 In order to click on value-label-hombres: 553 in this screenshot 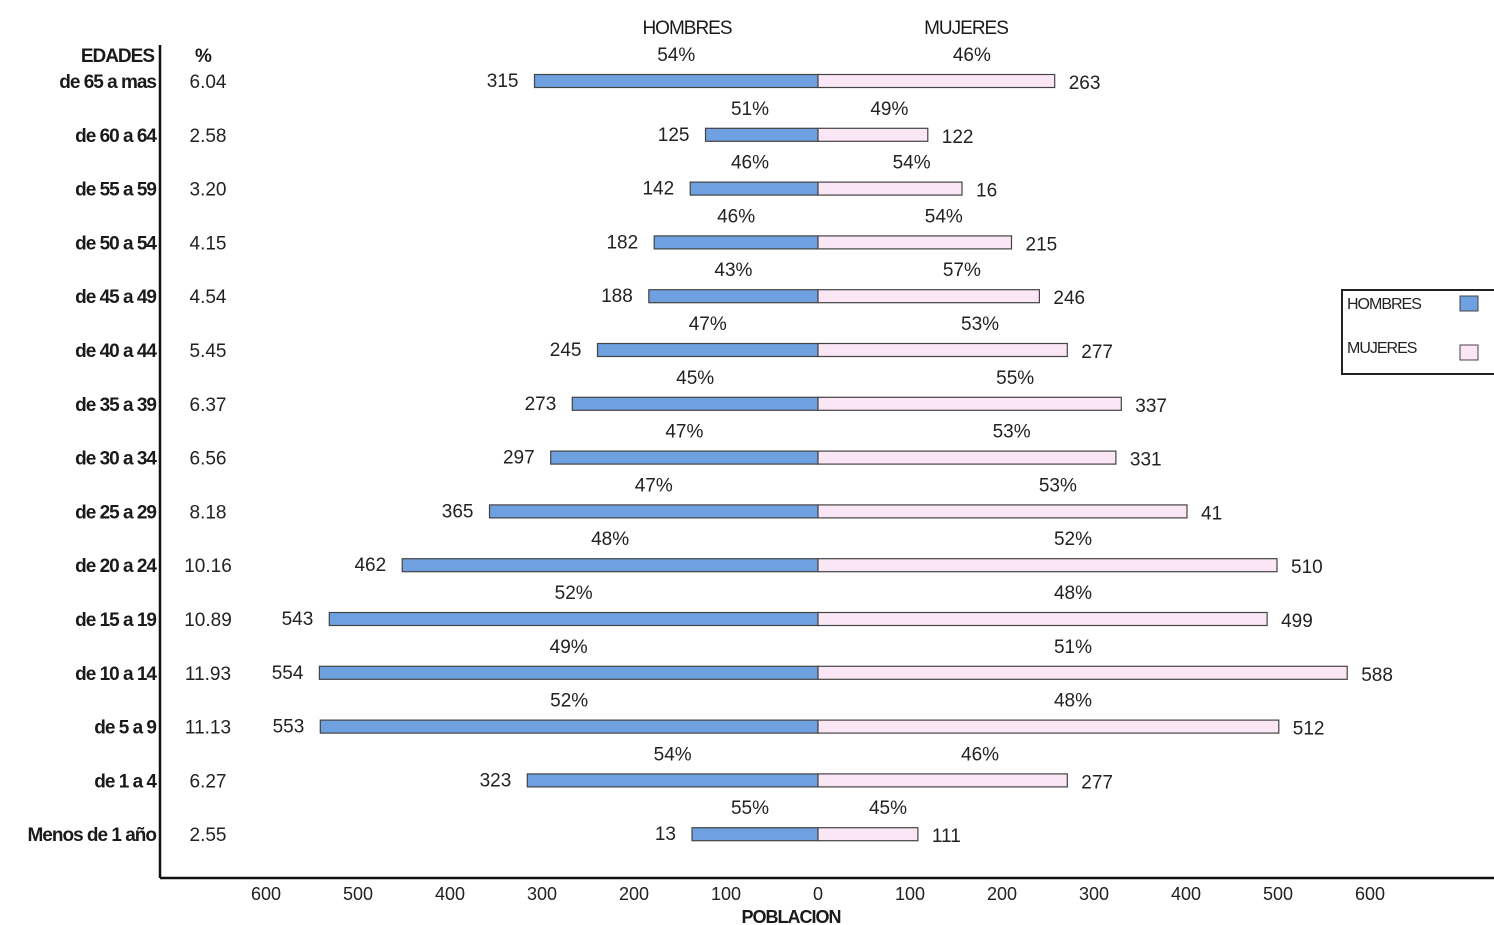, I will do `click(289, 727)`.